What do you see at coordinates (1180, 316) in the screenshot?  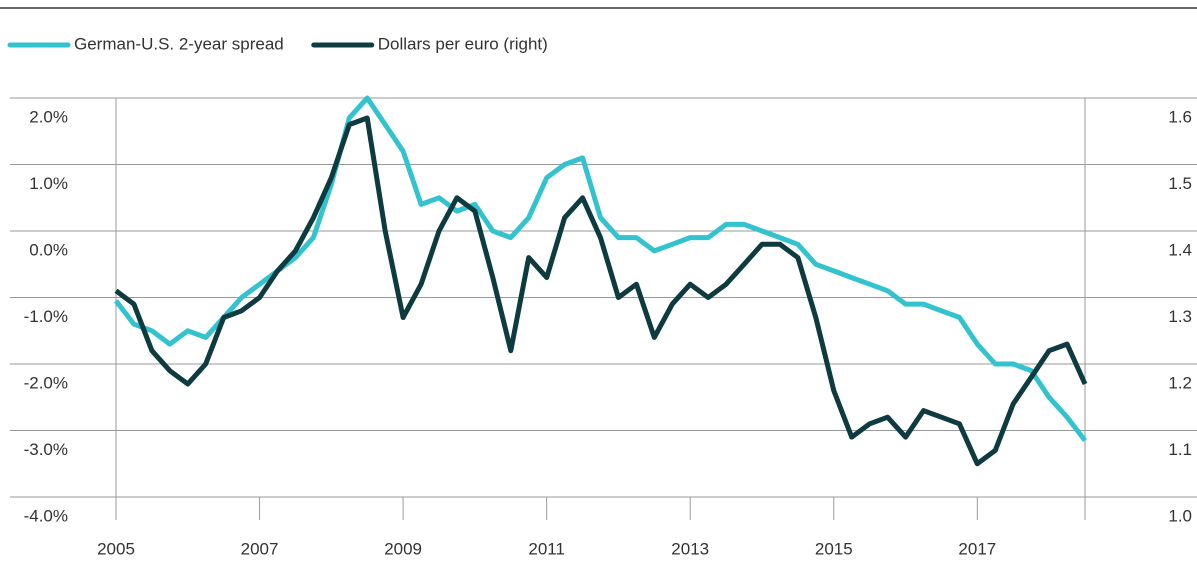 I see `y2-tick-label: 1.3` at bounding box center [1180, 316].